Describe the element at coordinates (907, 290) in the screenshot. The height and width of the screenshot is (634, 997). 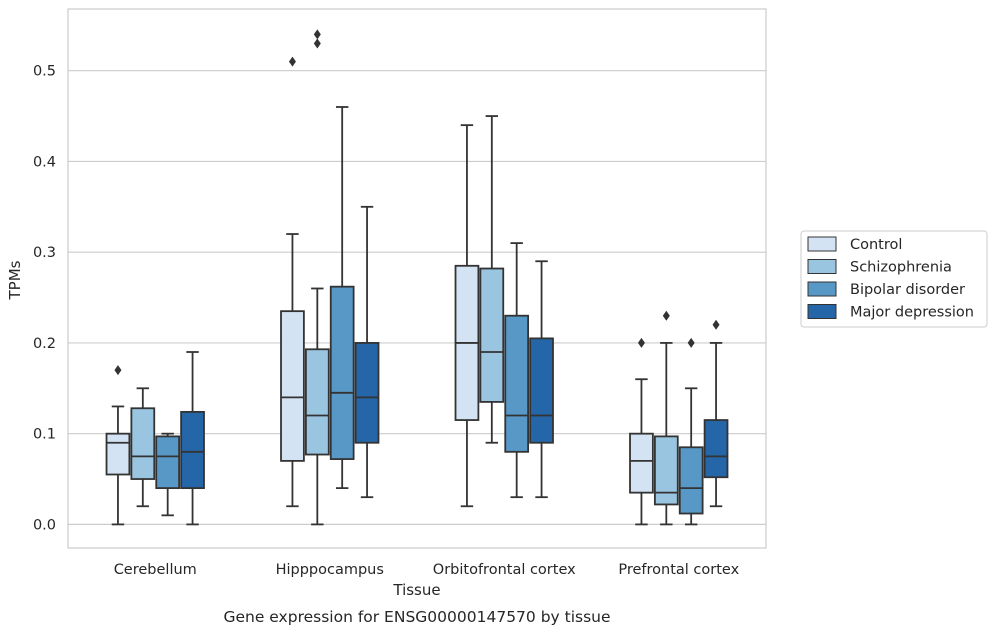
I see `legend-label: Bipolar disorder` at that location.